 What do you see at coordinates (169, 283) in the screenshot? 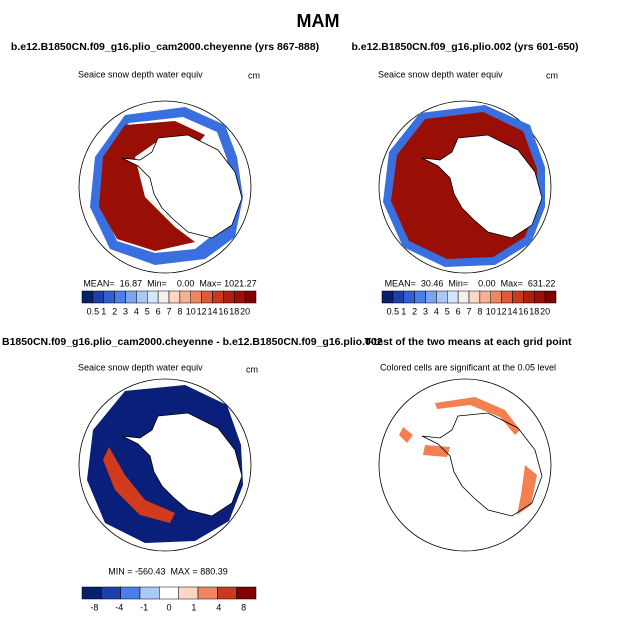
I see `stats: MEAN= 16.87 Min= 0.00 Max= 1021.27` at bounding box center [169, 283].